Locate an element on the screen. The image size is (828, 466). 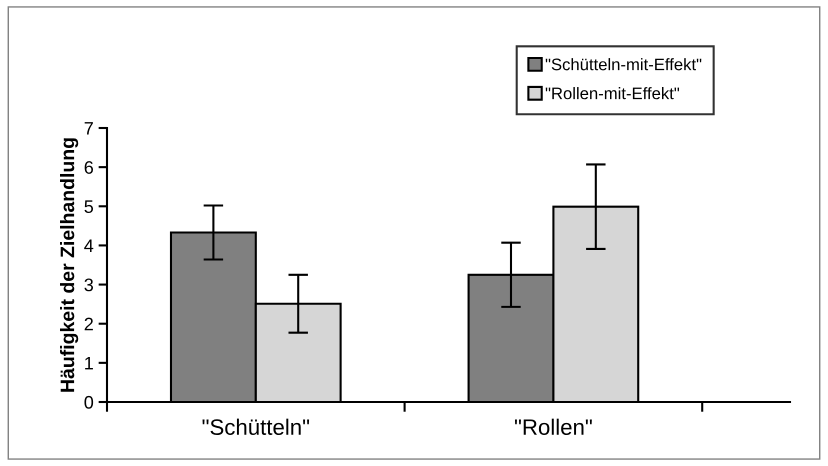
x-tick-label: "Schütteln" is located at coordinates (256, 426).